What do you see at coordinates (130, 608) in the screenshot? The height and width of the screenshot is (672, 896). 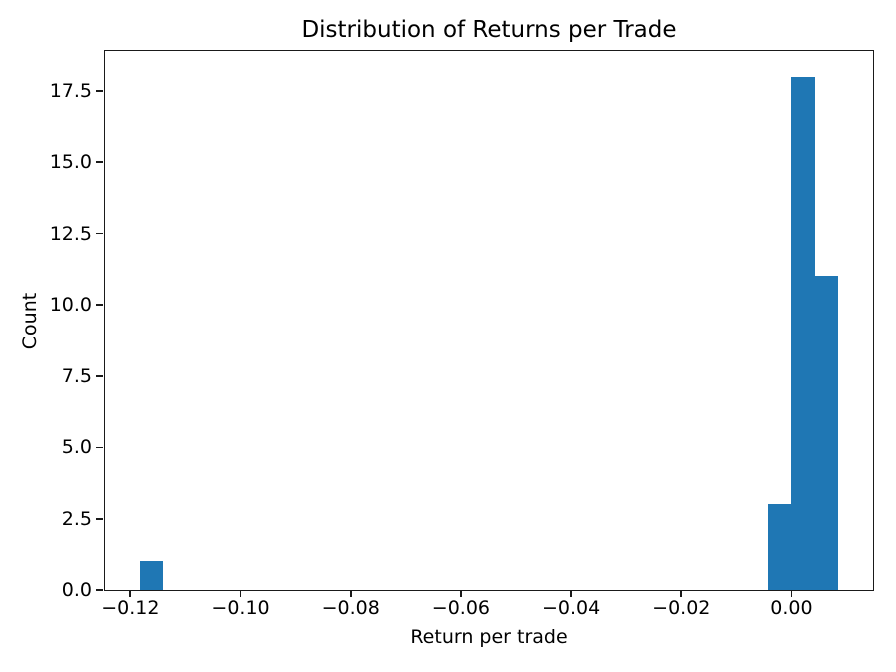 I see `x-tick-label: −0.12` at bounding box center [130, 608].